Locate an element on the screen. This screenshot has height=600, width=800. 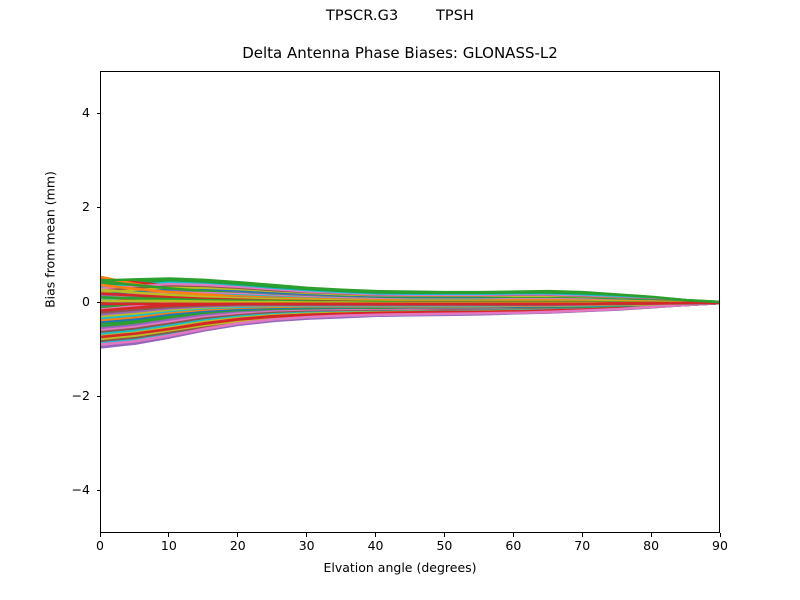
series-lines-group is located at coordinates (410, 312).